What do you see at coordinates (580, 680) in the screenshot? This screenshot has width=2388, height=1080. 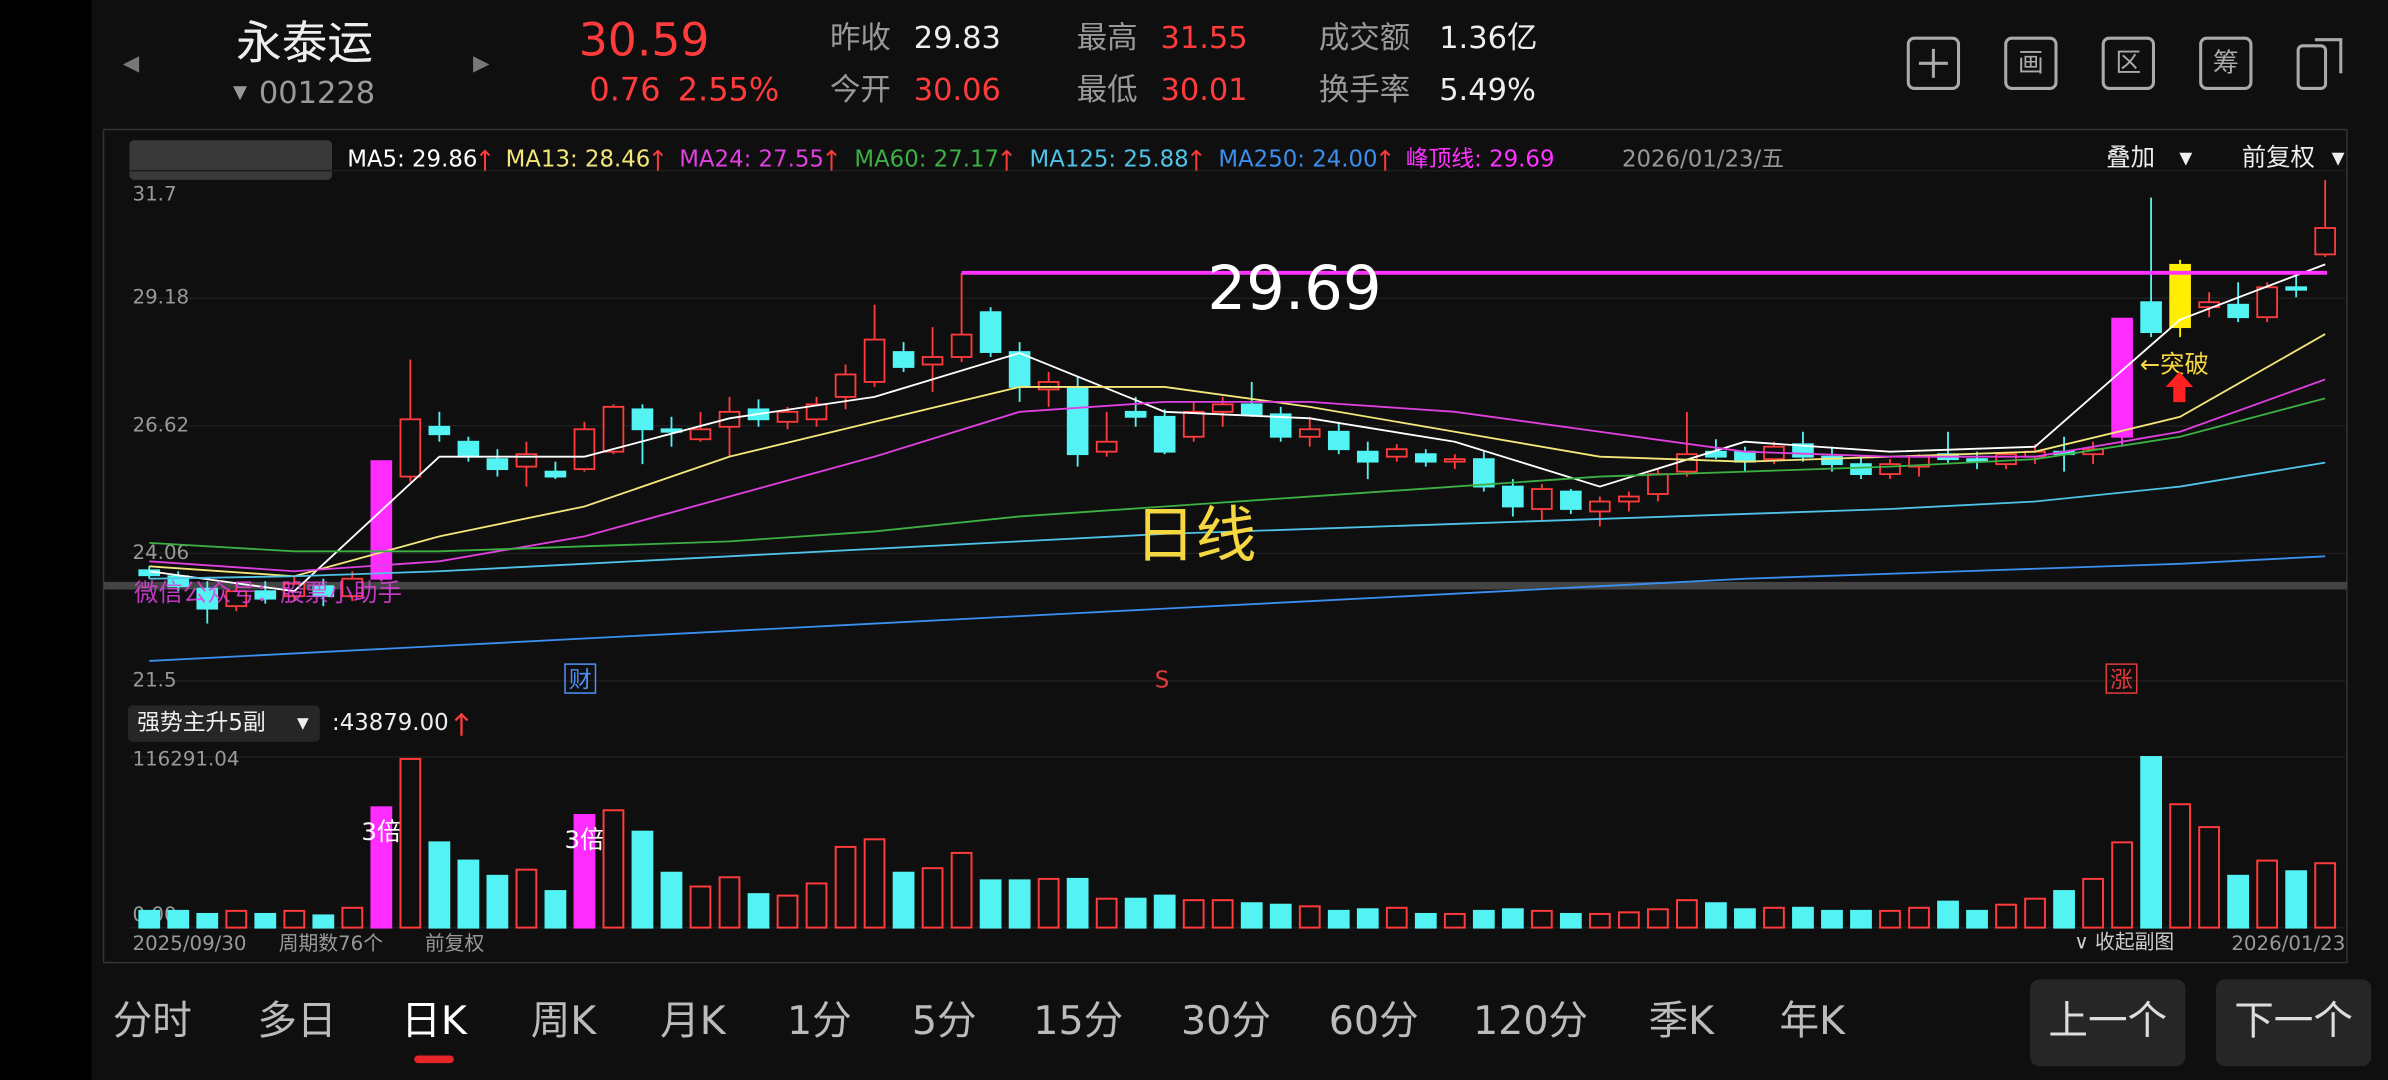 I see `marker: 财` at bounding box center [580, 680].